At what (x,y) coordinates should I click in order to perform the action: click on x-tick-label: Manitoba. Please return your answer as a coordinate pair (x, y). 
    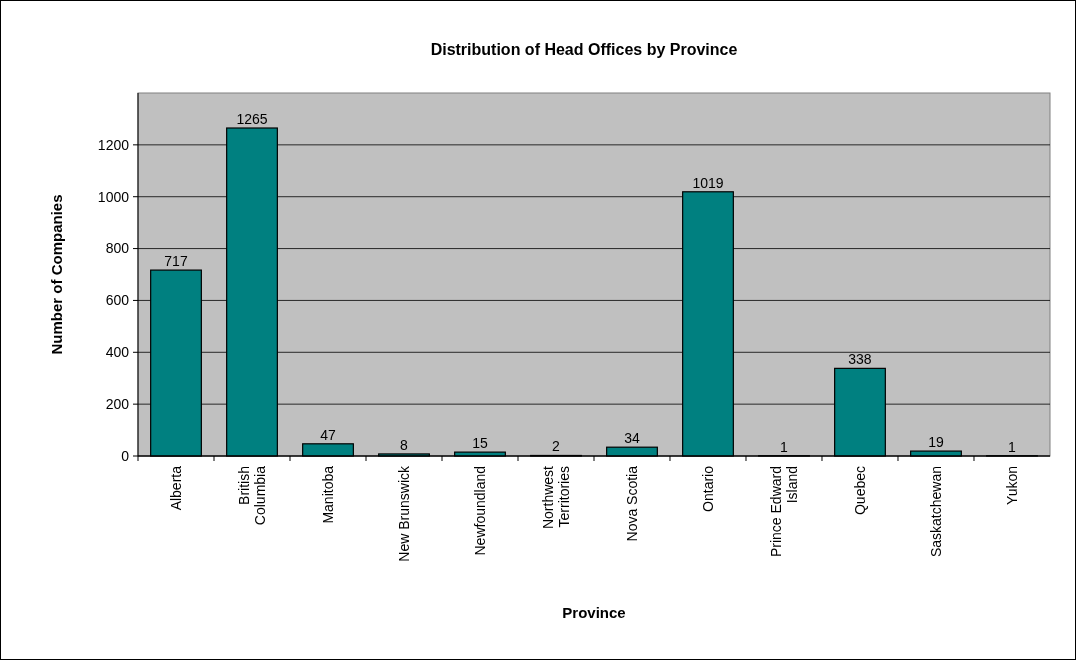
    Looking at the image, I should click on (328, 494).